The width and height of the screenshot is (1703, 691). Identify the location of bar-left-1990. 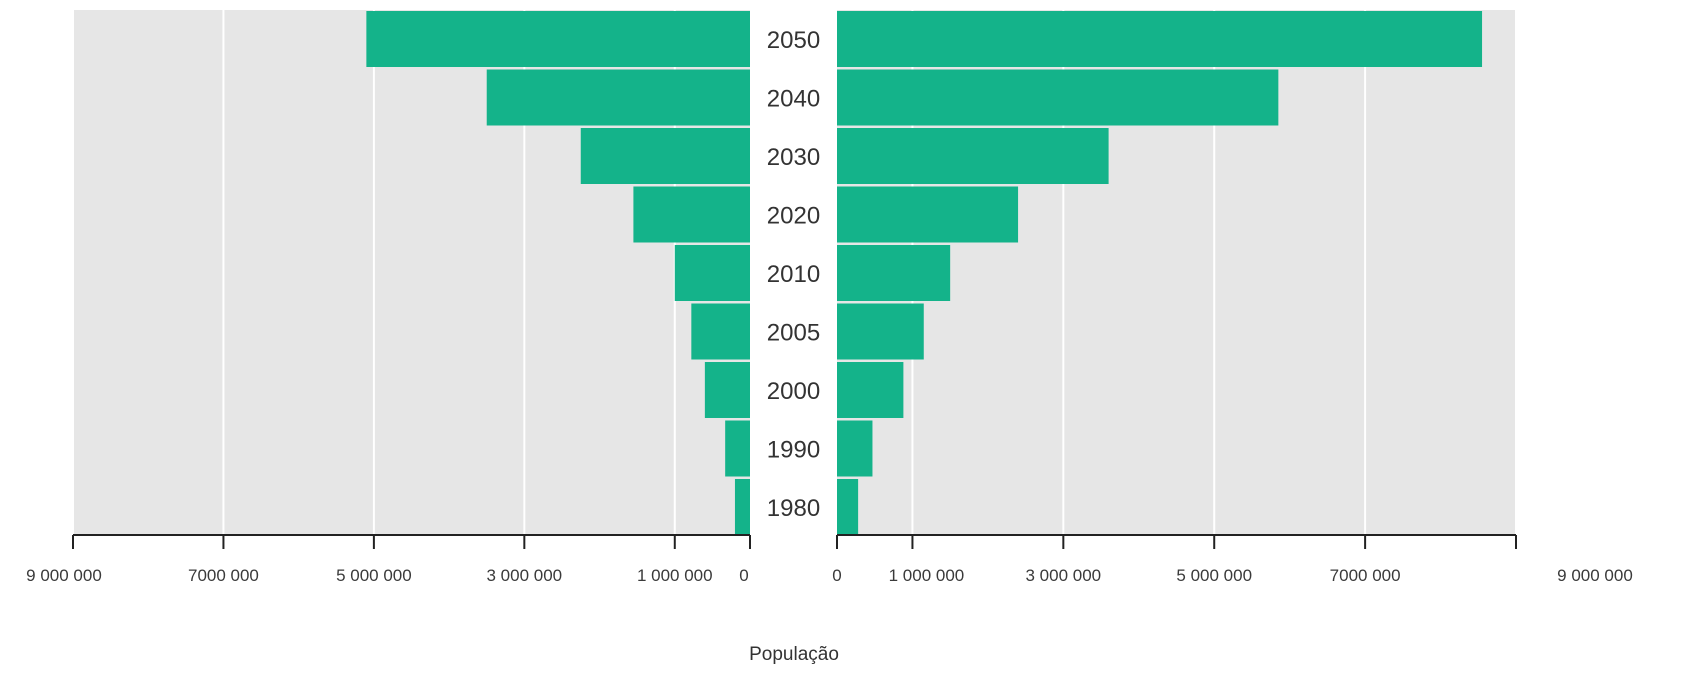
(737, 448).